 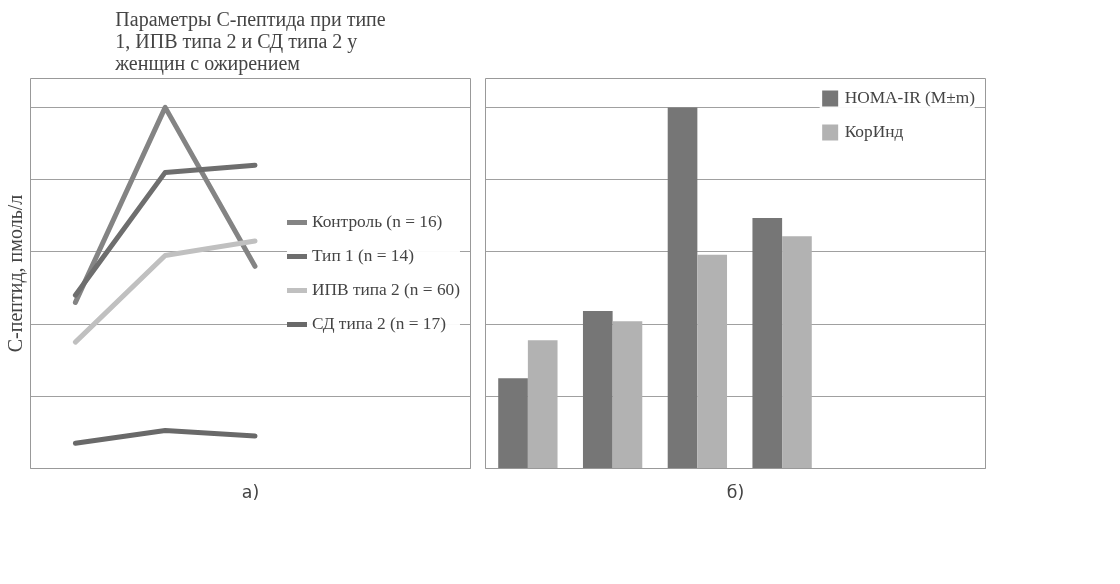 What do you see at coordinates (909, 98) in the screenshot?
I see `legend-label: HOMA-IR (M±m)` at bounding box center [909, 98].